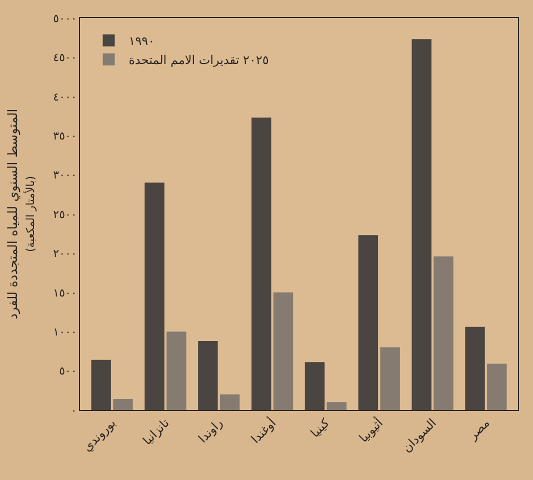 The height and width of the screenshot is (480, 533). What do you see at coordinates (65, 135) in the screenshot?
I see `y-tick-label: ٣٥٠٠` at bounding box center [65, 135].